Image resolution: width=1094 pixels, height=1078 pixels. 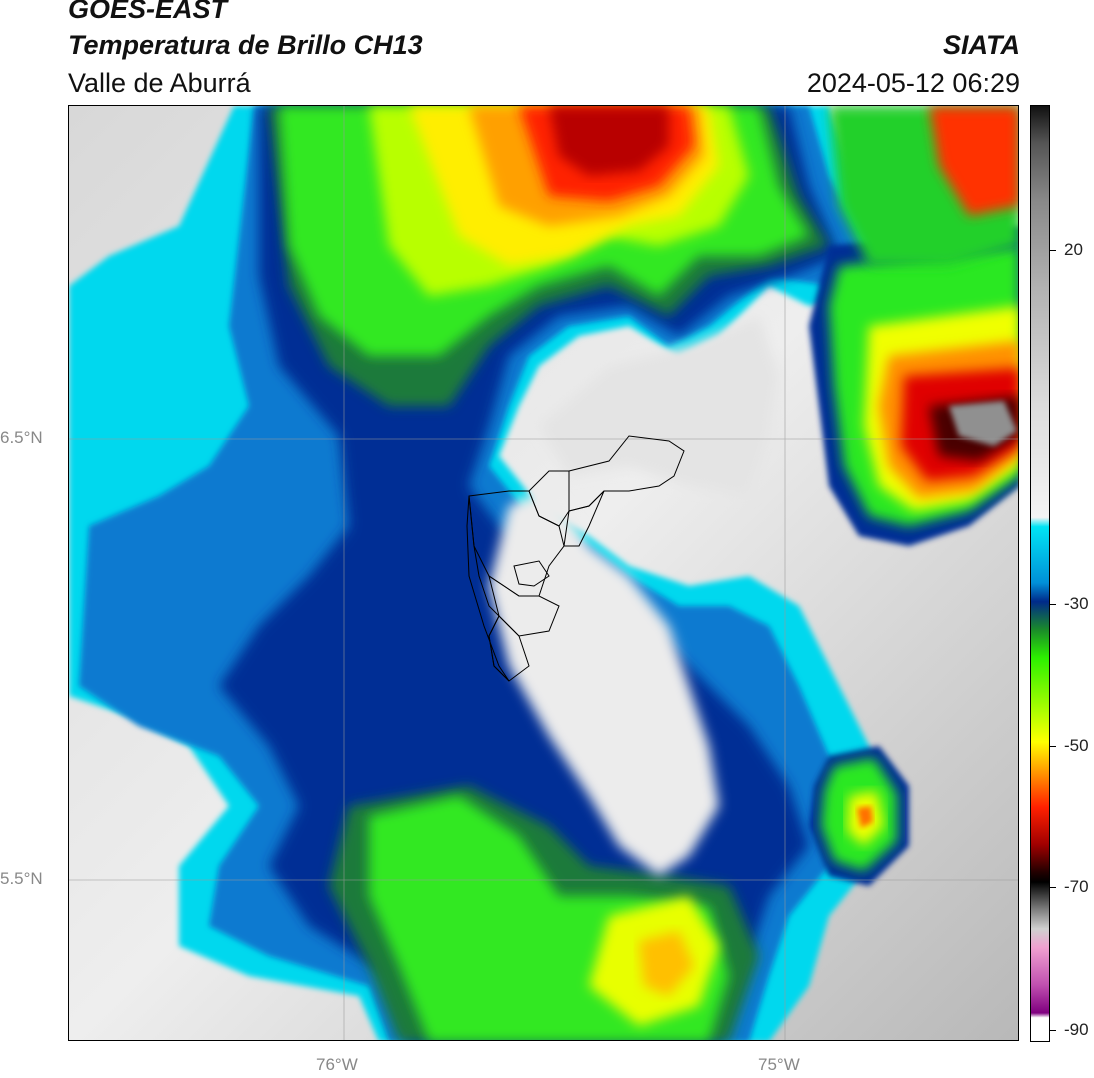 I want to click on colorbar-label-minus50: -50, so click(x=1076, y=745).